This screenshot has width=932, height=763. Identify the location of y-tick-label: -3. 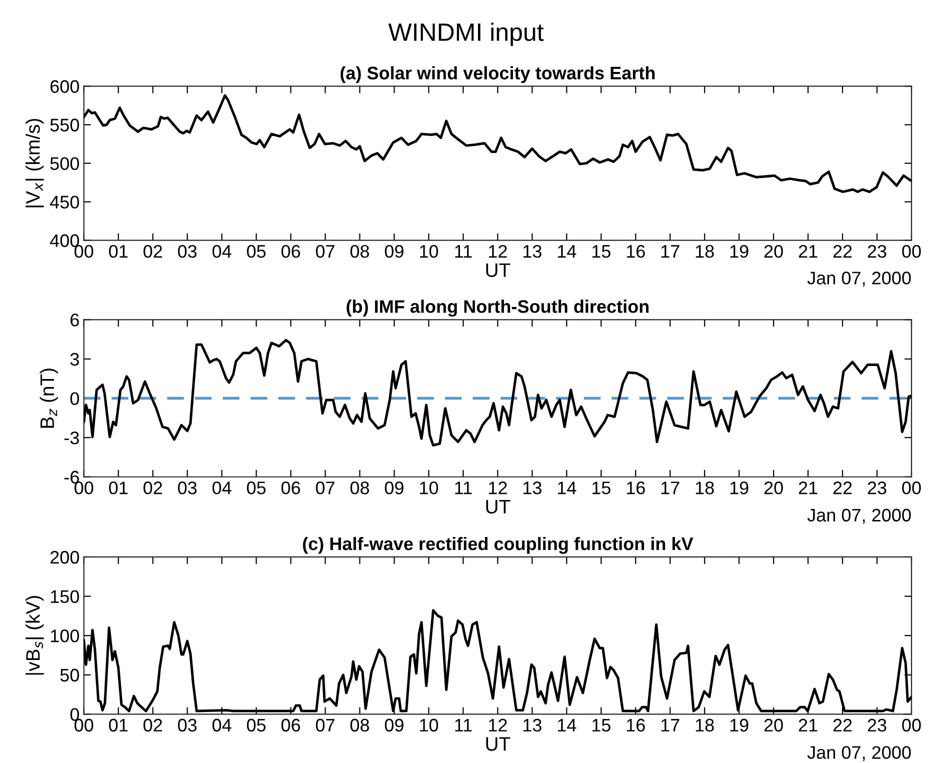
(71, 438).